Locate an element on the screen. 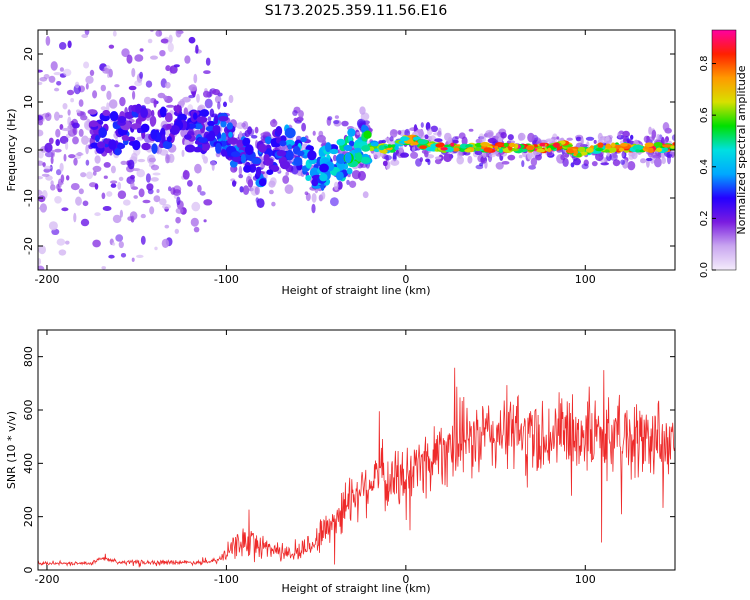 This screenshot has height=600, width=750. y-tick-label: 400 is located at coordinates (28, 463).